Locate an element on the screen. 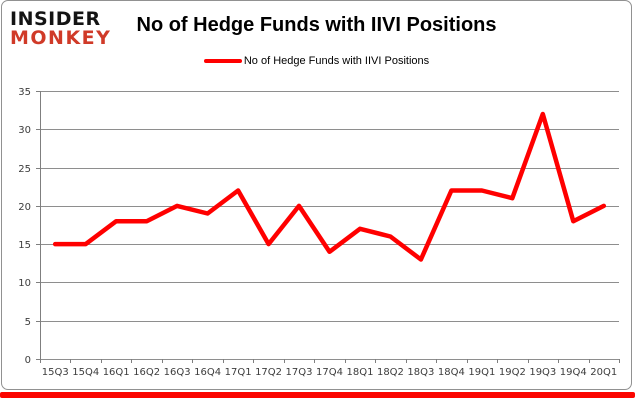 The width and height of the screenshot is (635, 405). x-axis-label-16Q1: 16Q1 is located at coordinates (116, 372).